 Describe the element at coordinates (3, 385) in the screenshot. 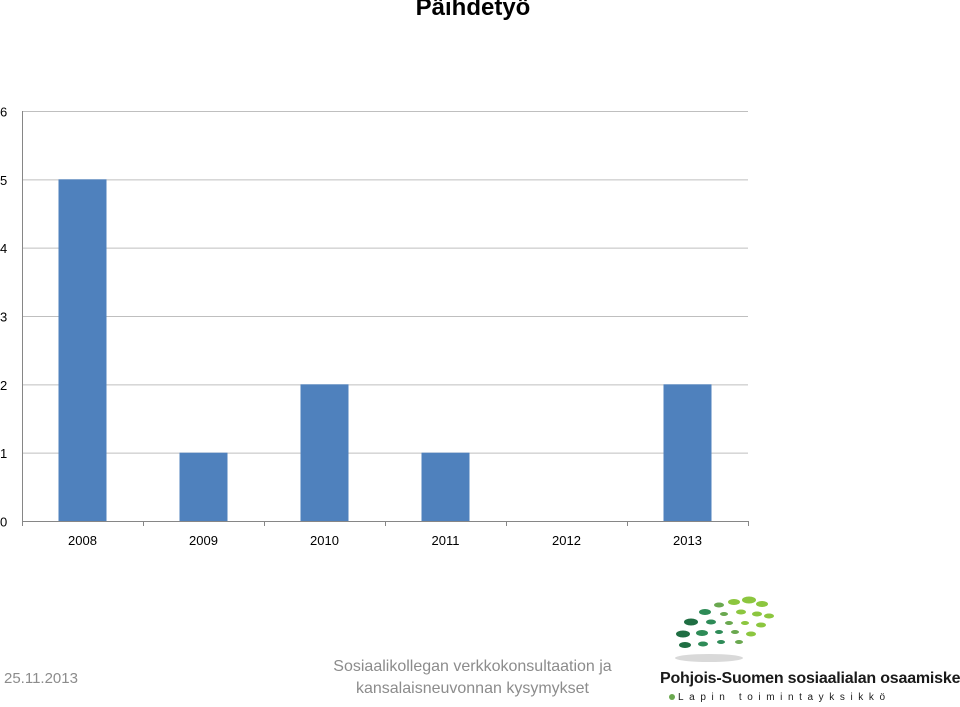

I see `y-tick-label: 2` at that location.